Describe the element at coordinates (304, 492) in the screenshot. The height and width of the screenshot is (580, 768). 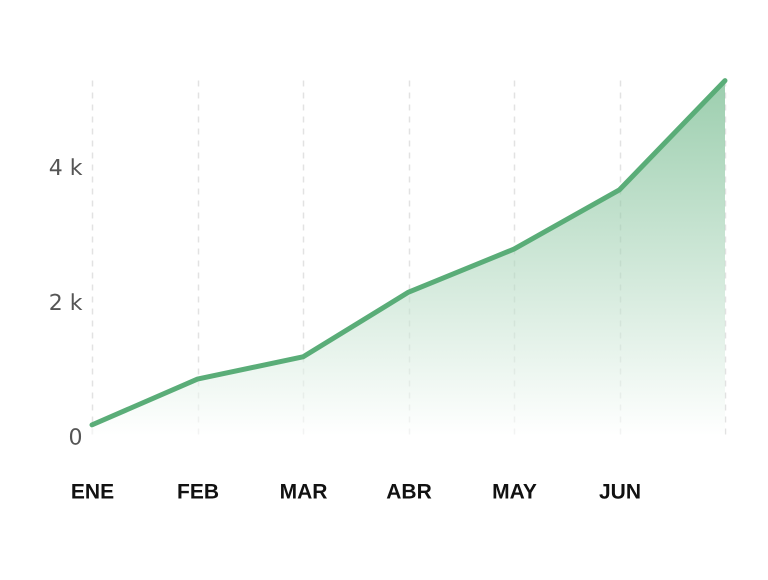
I see `x-tick-label: MAR` at that location.